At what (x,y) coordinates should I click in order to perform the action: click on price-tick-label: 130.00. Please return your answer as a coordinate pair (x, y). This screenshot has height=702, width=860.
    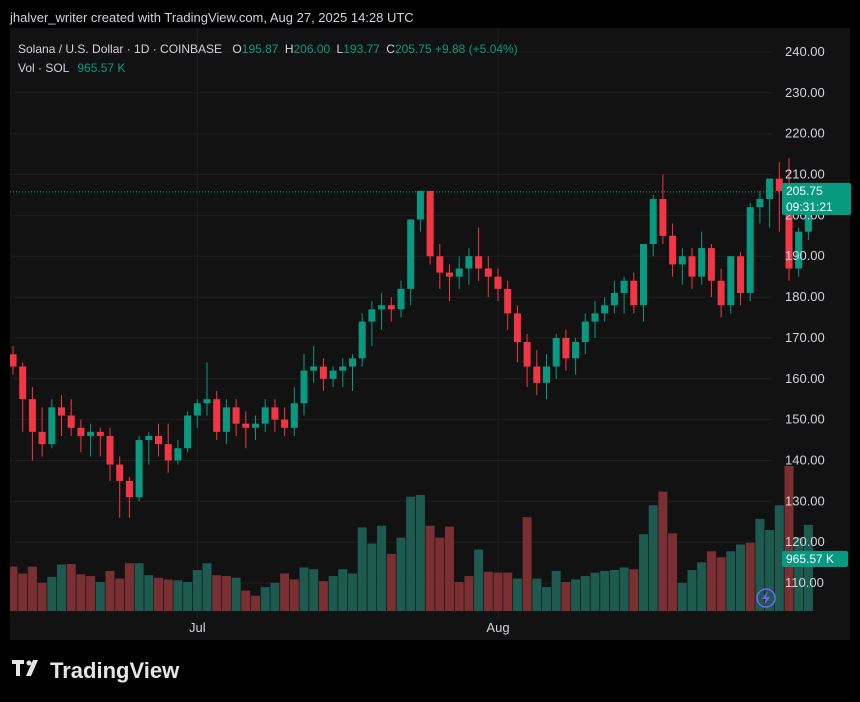
    Looking at the image, I should click on (805, 500).